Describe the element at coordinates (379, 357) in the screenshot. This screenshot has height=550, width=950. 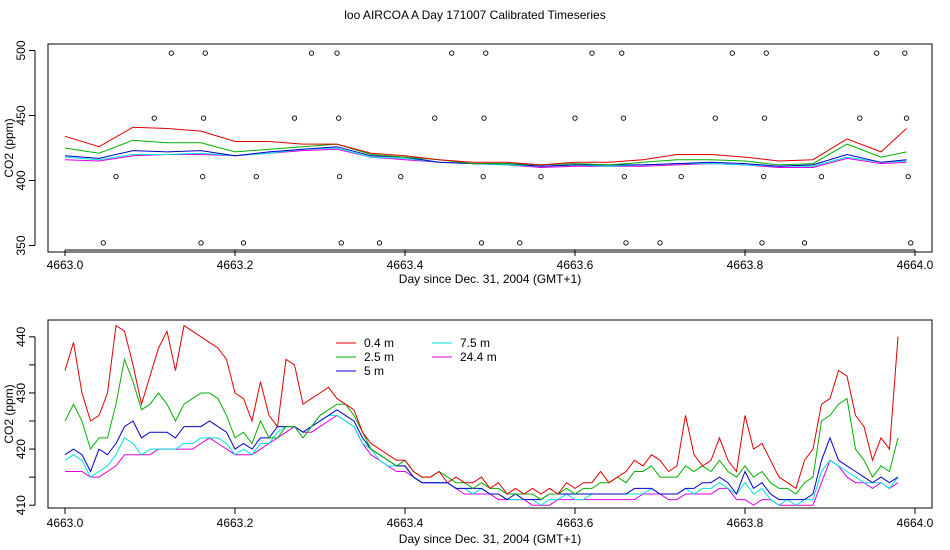
I see `legend-label: 2.5 m` at that location.